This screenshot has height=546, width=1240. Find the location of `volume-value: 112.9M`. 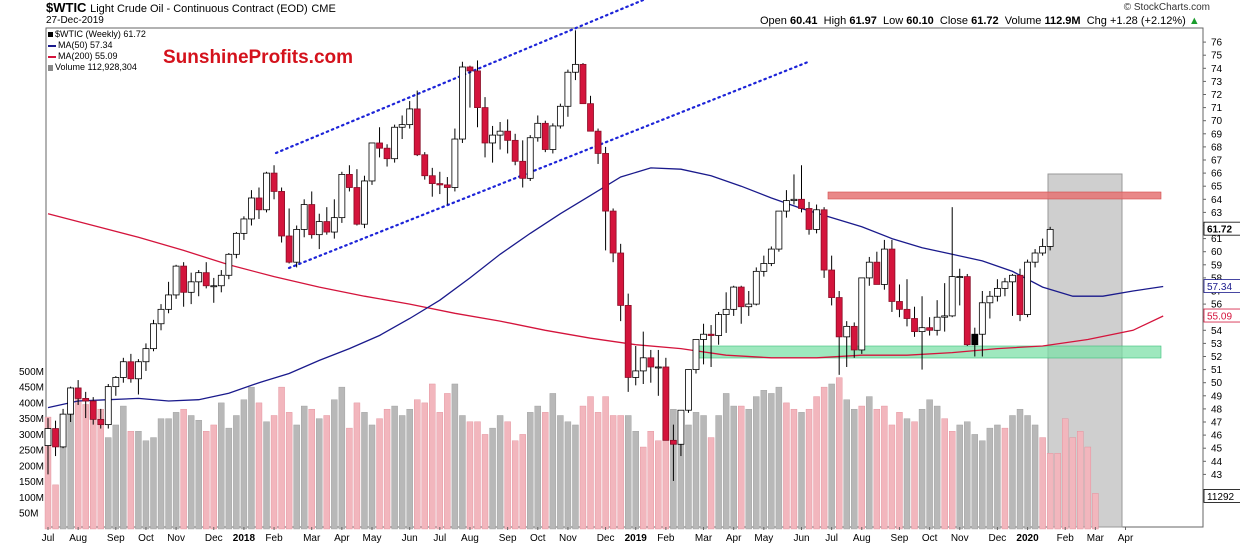

volume-value: 112.9M is located at coordinates (1062, 21).